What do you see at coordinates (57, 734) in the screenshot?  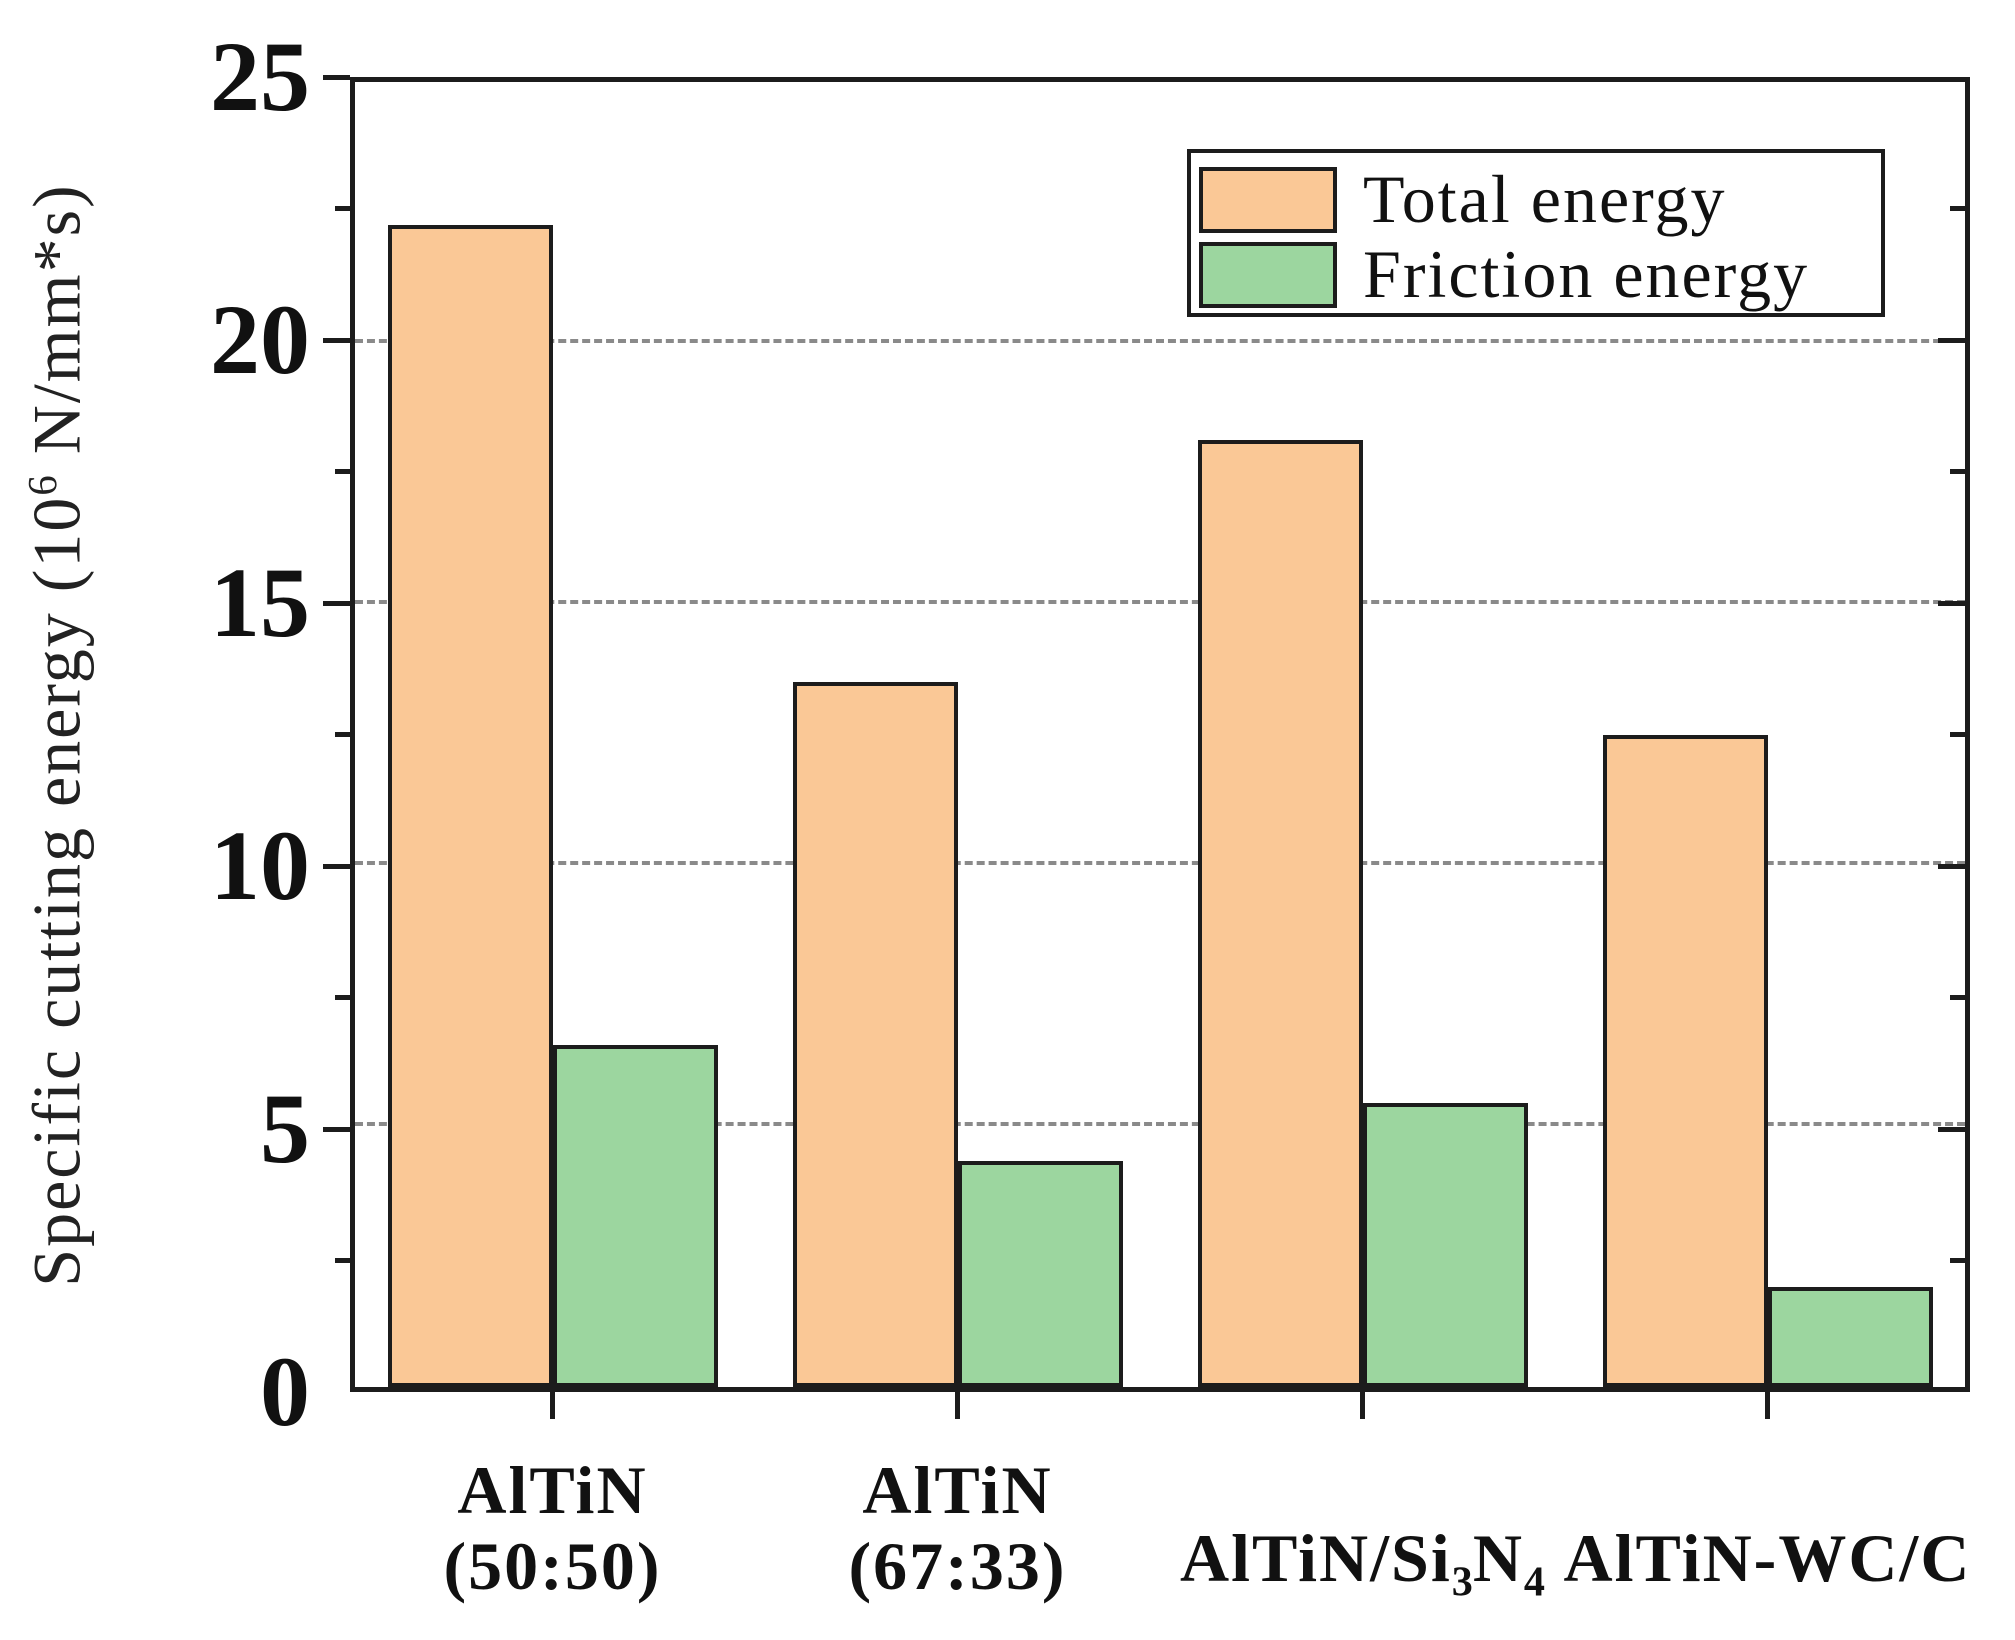 I see `y-axis-title-box: Specific cutting energy (106 N/mm*s)` at bounding box center [57, 734].